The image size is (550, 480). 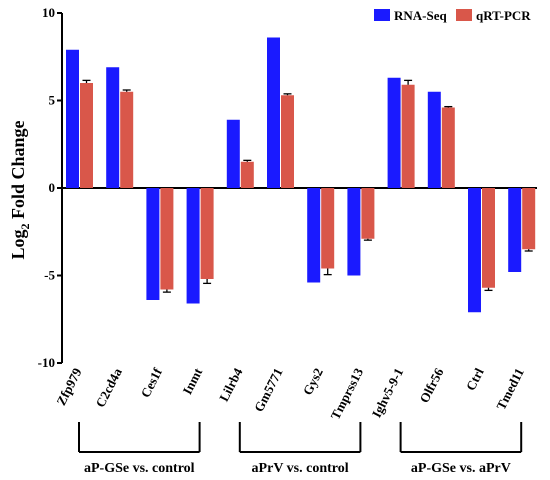 I want to click on category-label: Inmt, so click(x=192, y=381).